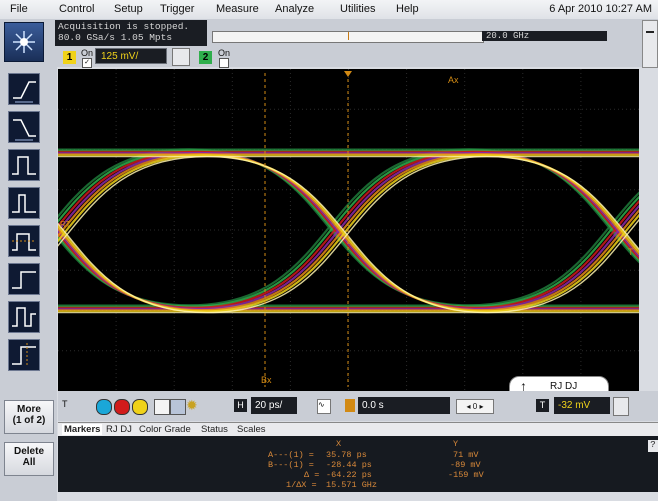  I want to click on trigger-pulse-button, so click(24, 165).